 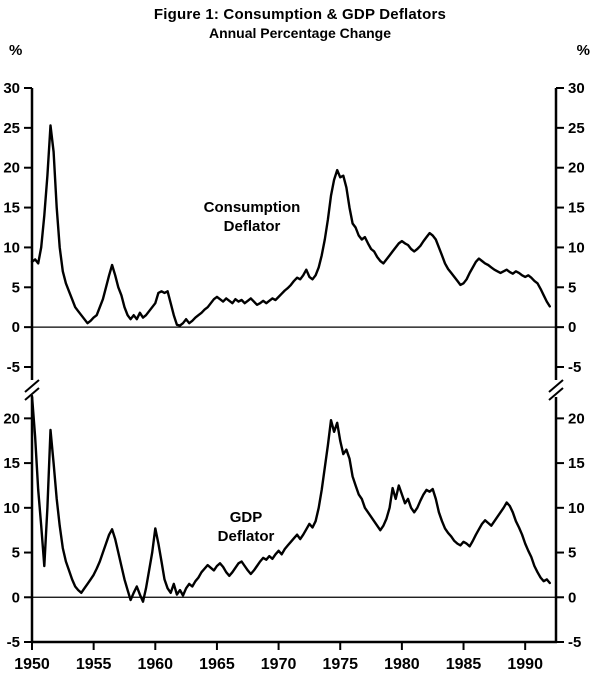 I want to click on y-tick-label-left: 25, so click(x=11, y=128).